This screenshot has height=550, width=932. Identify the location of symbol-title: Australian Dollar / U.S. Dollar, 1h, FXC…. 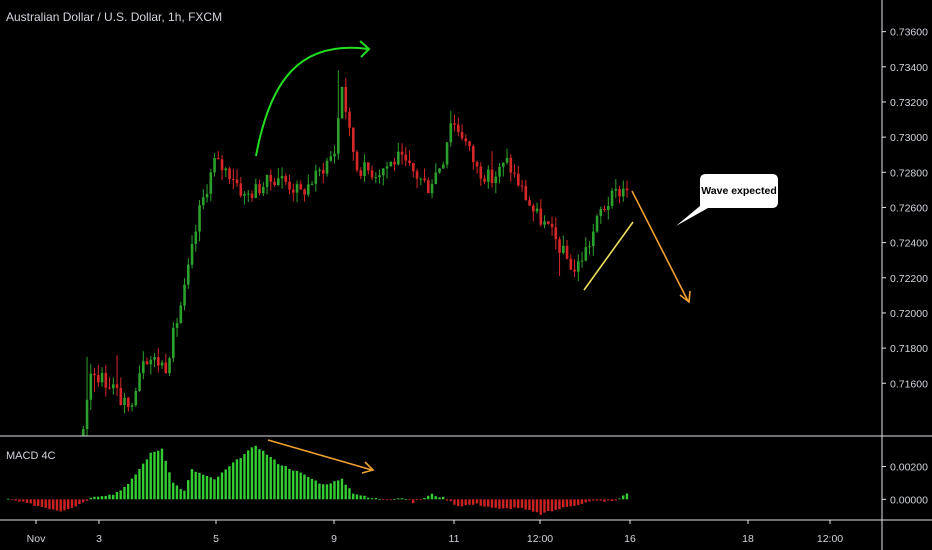
(114, 17).